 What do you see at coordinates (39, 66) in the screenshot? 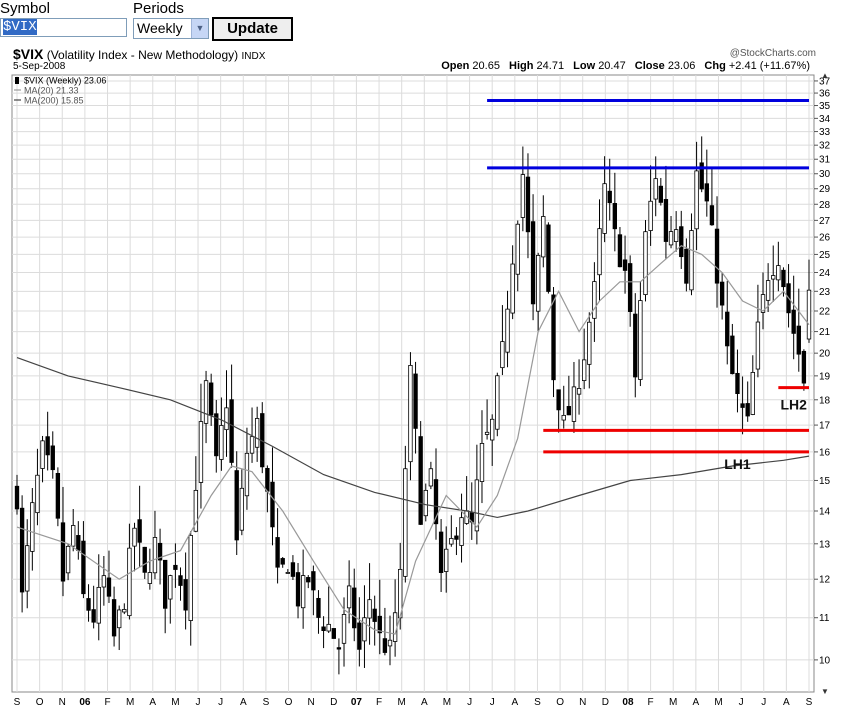
I see `chart-date: 5-Sep-2008` at bounding box center [39, 66].